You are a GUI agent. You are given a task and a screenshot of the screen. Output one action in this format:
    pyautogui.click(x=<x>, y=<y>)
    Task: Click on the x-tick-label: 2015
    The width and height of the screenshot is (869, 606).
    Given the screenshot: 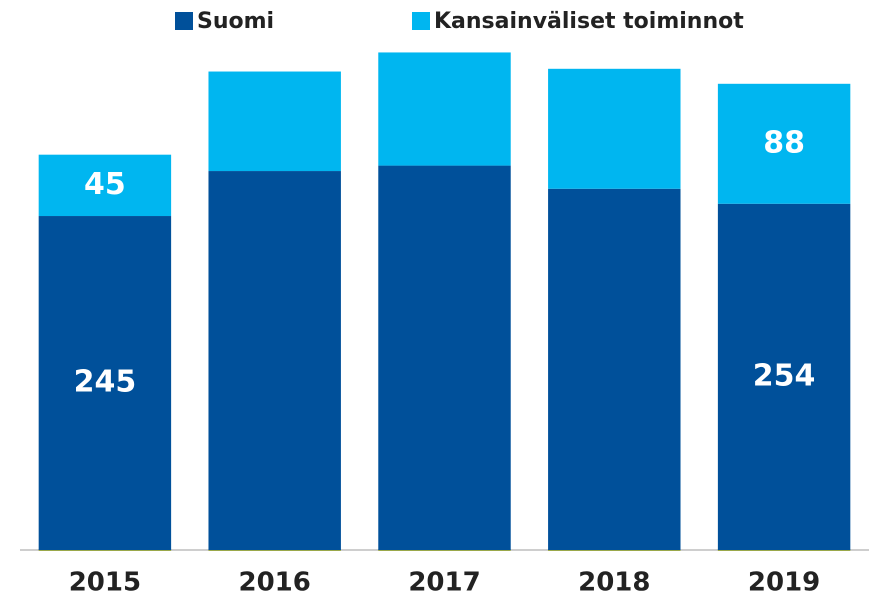 What is the action you would take?
    pyautogui.click(x=105, y=583)
    